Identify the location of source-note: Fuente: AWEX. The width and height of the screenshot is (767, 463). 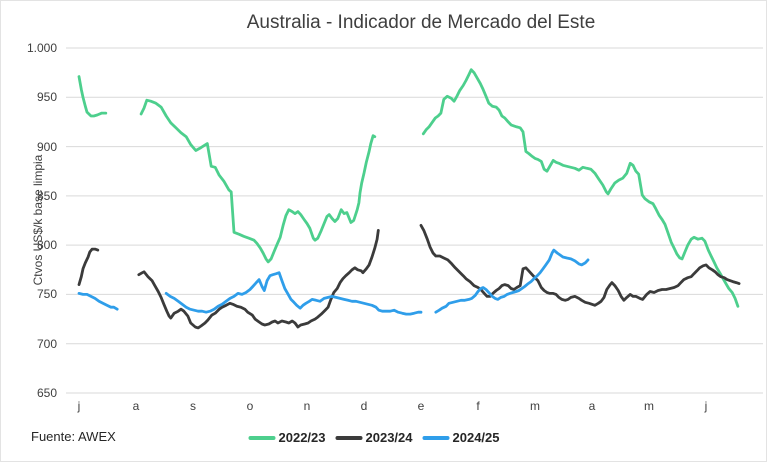
(73, 436).